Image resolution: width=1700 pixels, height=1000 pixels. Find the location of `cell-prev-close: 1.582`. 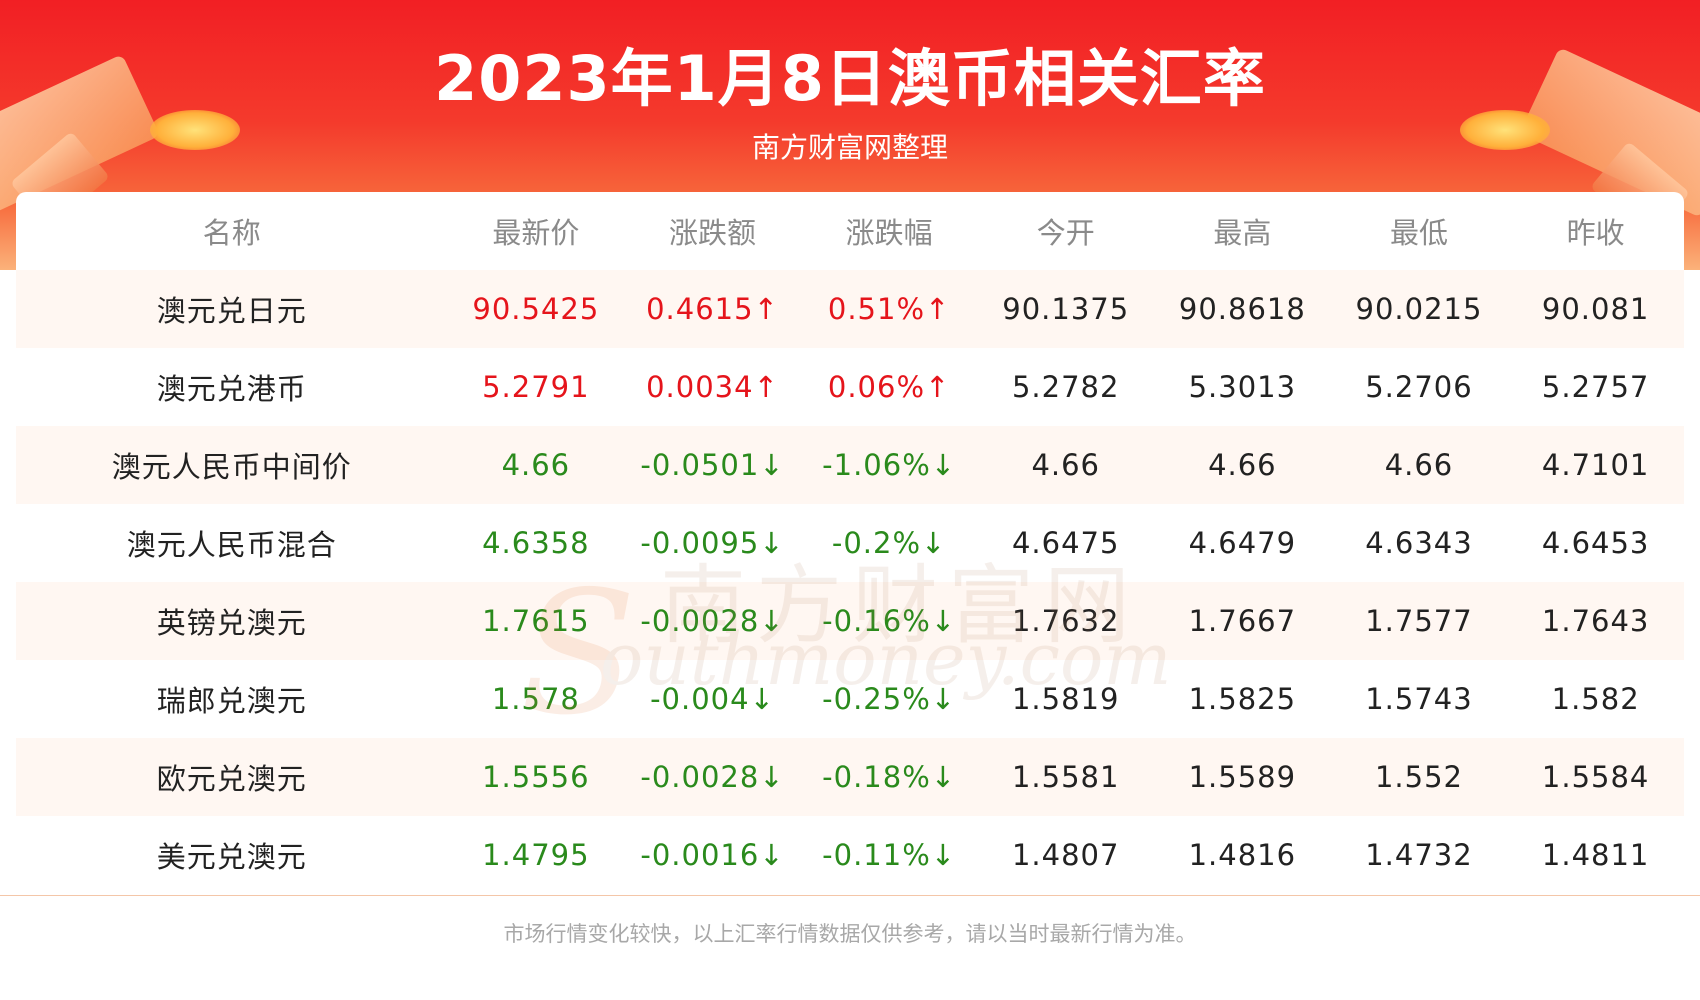

cell-prev-close: 1.582 is located at coordinates (1595, 699).